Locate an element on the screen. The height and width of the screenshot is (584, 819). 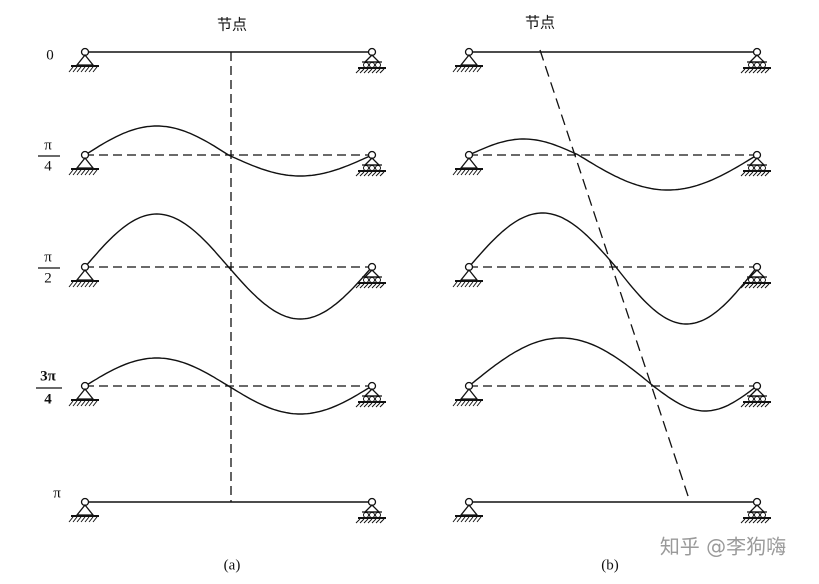
panel-b-title: 节点 is located at coordinates (540, 22).